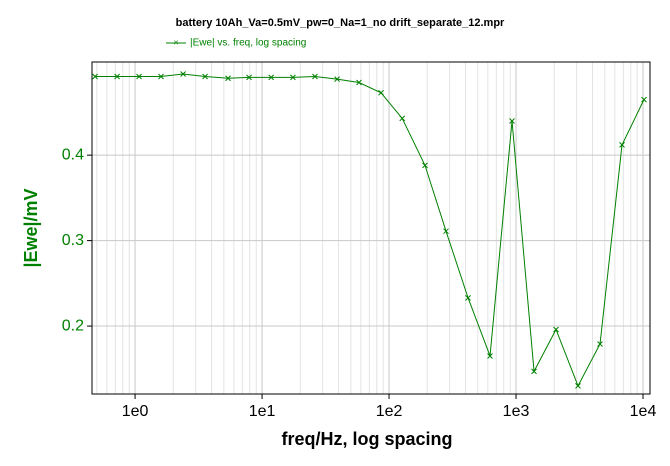  What do you see at coordinates (135, 411) in the screenshot?
I see `x-tick-label: 1e0` at bounding box center [135, 411].